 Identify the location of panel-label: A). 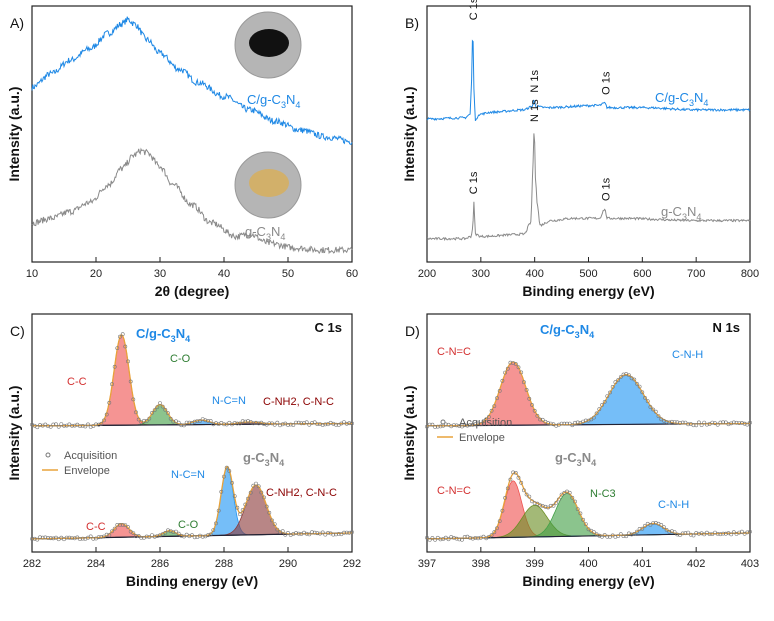
(17, 23).